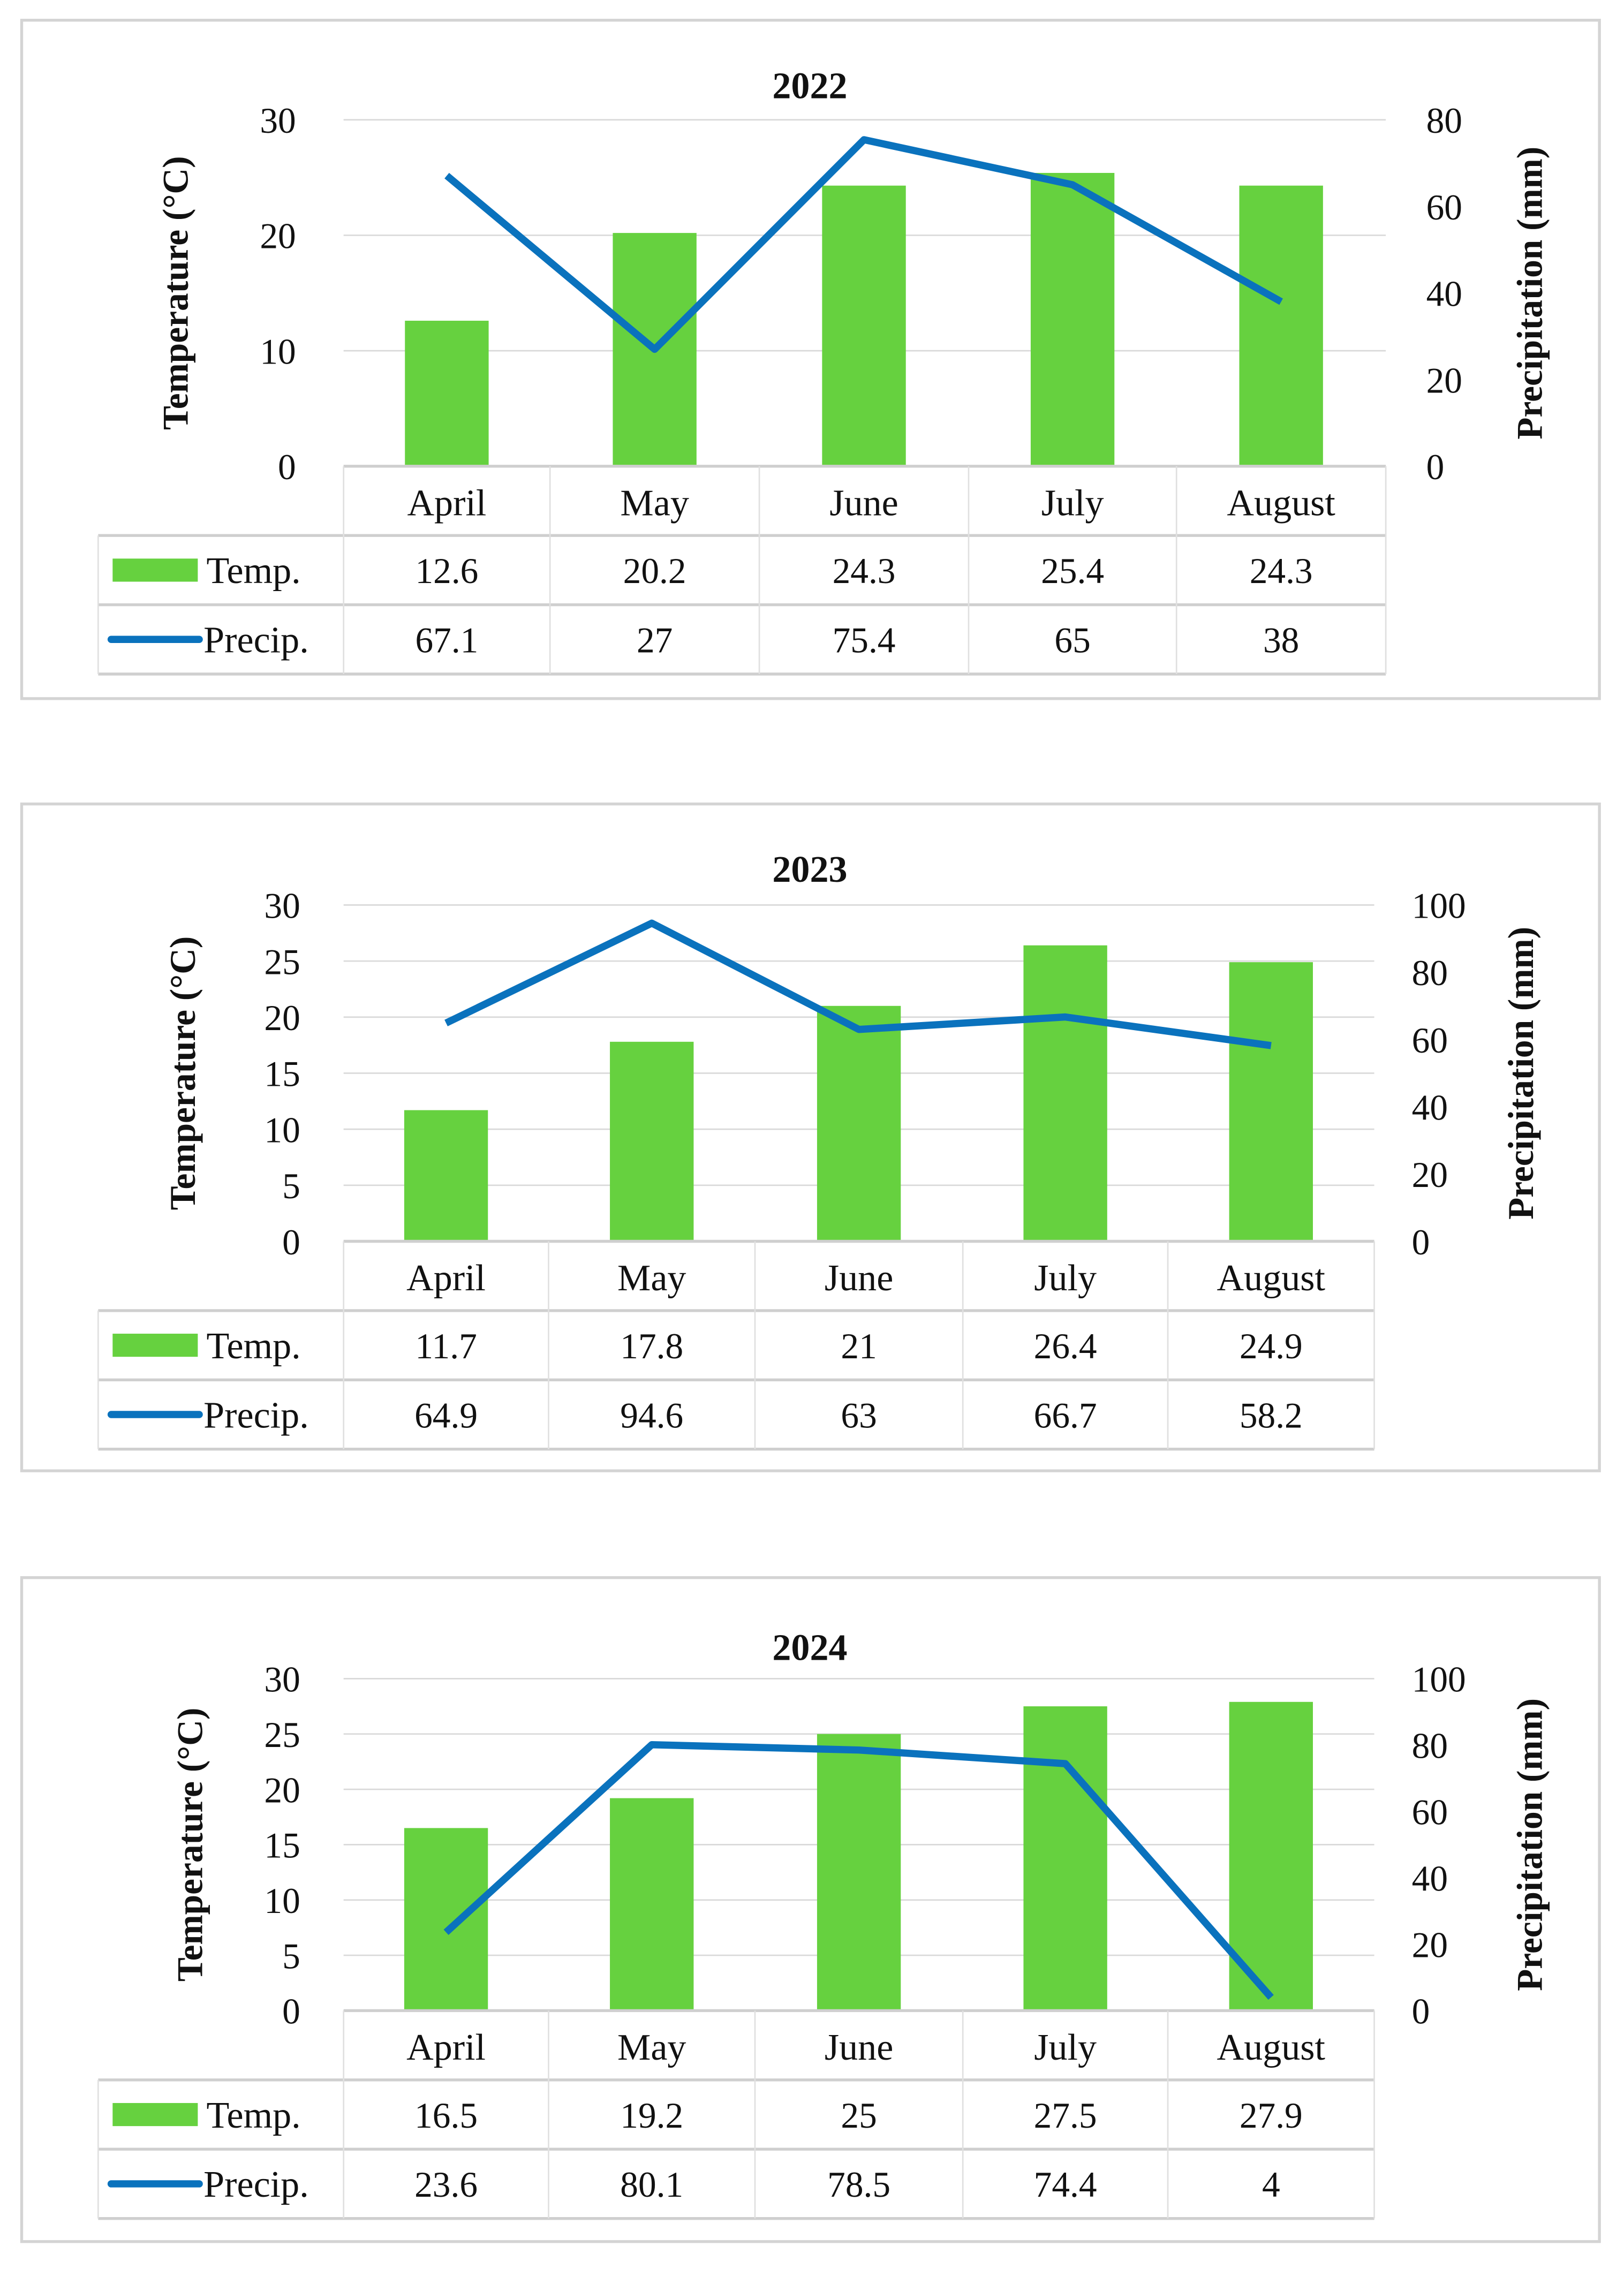  I want to click on table-cell-precip: 78.5, so click(859, 2185).